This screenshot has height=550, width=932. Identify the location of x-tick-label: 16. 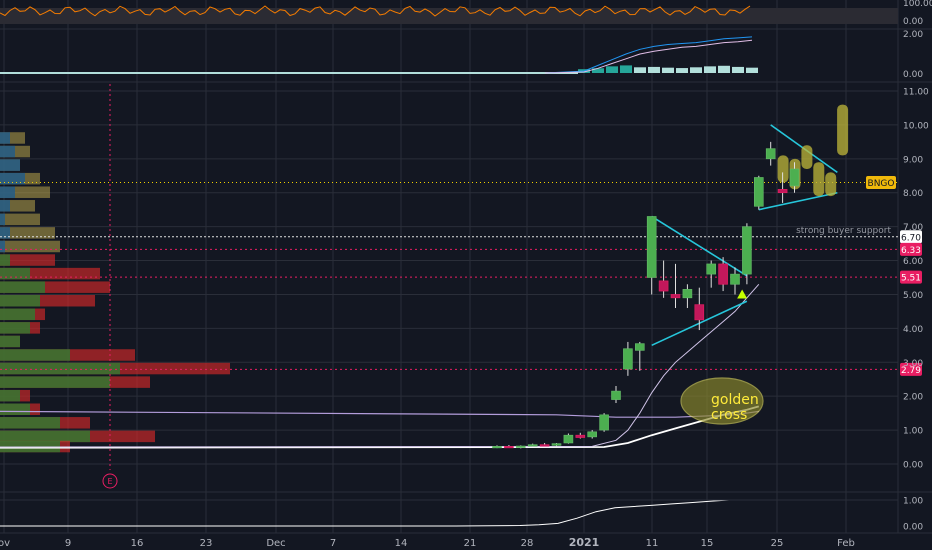
(137, 543).